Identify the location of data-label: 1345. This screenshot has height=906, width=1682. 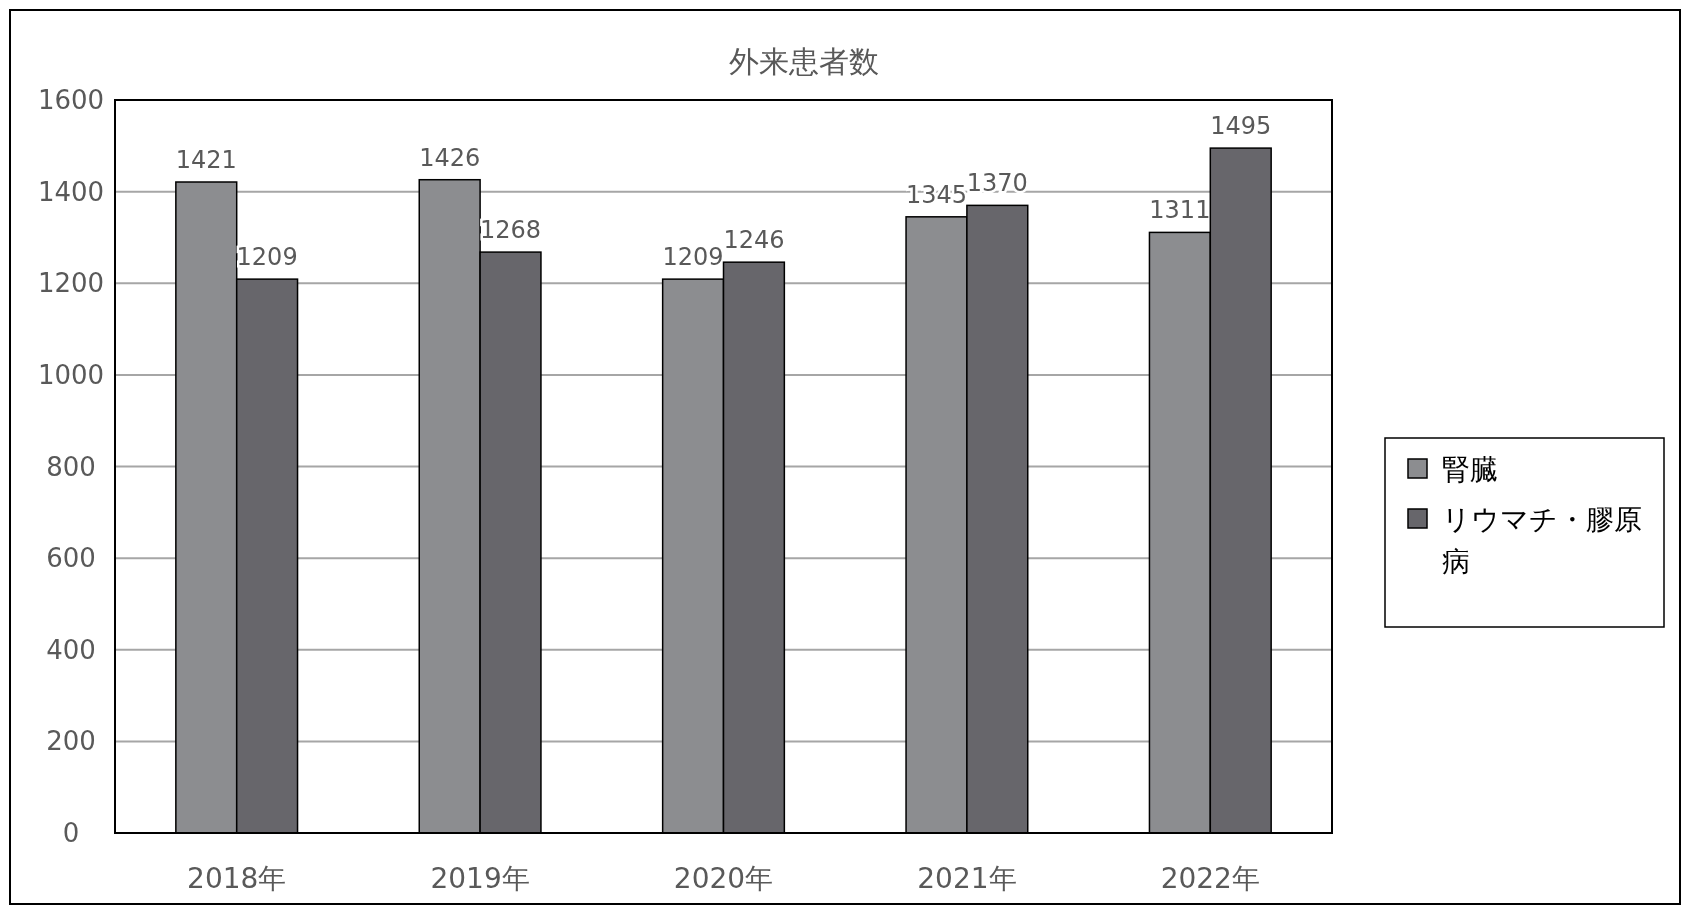
(936, 194).